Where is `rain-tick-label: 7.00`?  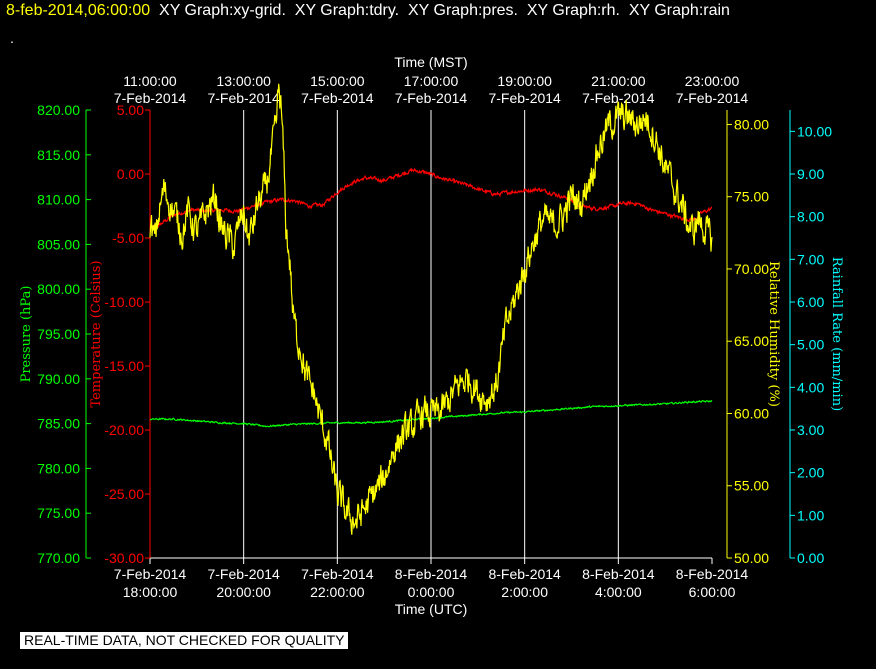
rain-tick-label: 7.00 is located at coordinates (810, 259).